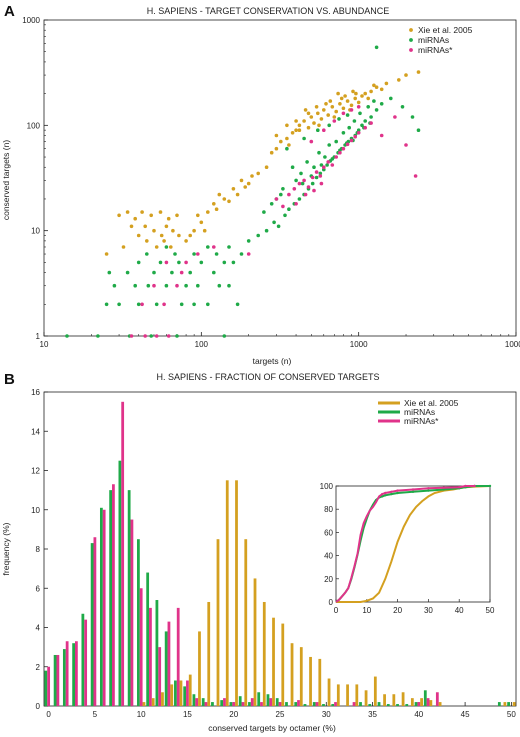 The height and width of the screenshot is (737, 520). Describe the element at coordinates (411, 30) in the screenshot. I see `legend-a-xie-marker` at that location.